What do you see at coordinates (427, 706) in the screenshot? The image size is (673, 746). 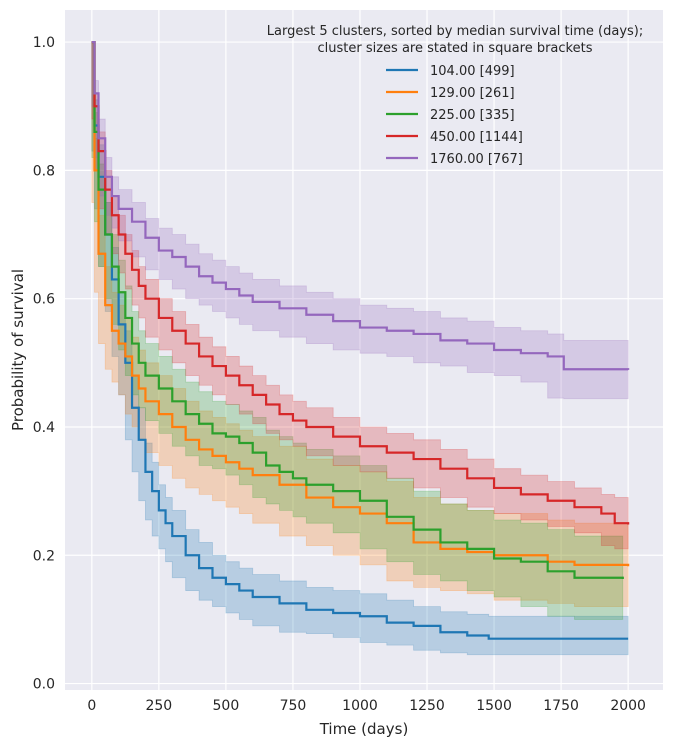 I see `x-tick-label: 1250` at bounding box center [427, 706].